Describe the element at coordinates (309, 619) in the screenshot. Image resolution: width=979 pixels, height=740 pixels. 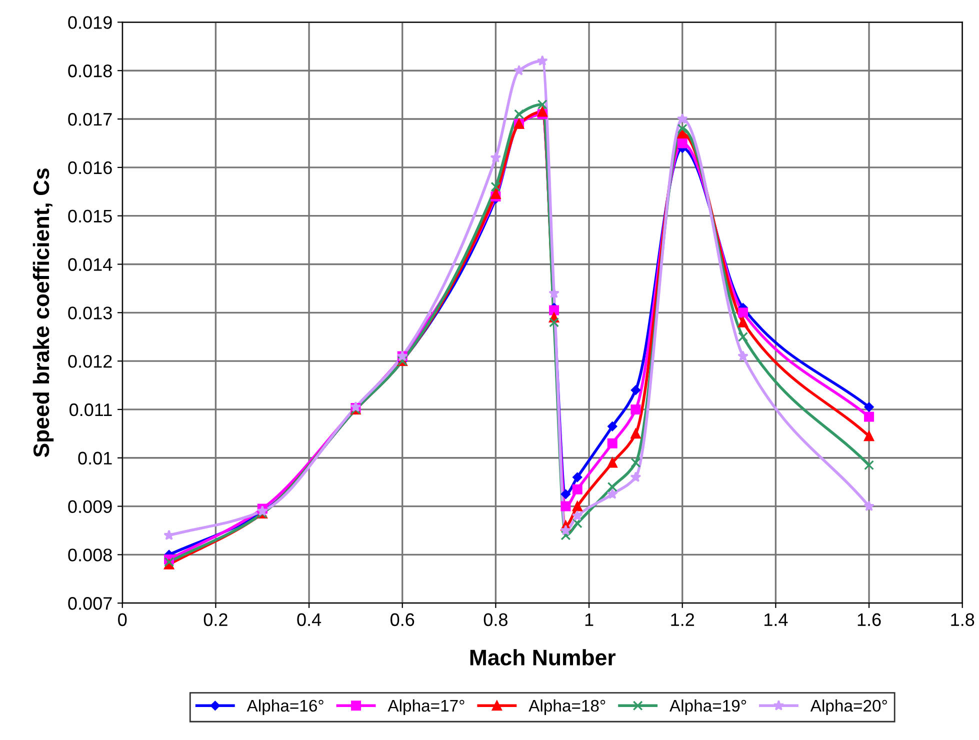
I see `x-tick-label: 0.4` at that location.